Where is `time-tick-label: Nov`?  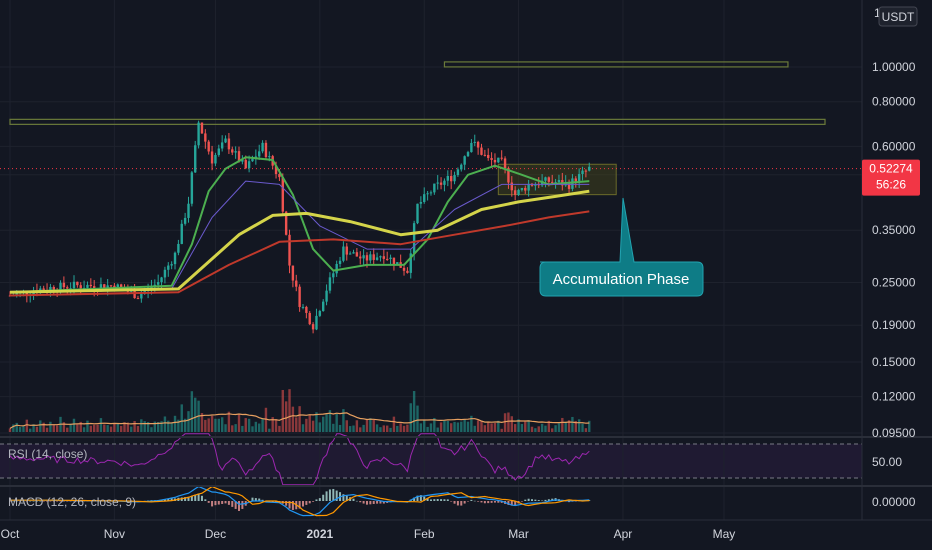
time-tick-label: Nov is located at coordinates (114, 534).